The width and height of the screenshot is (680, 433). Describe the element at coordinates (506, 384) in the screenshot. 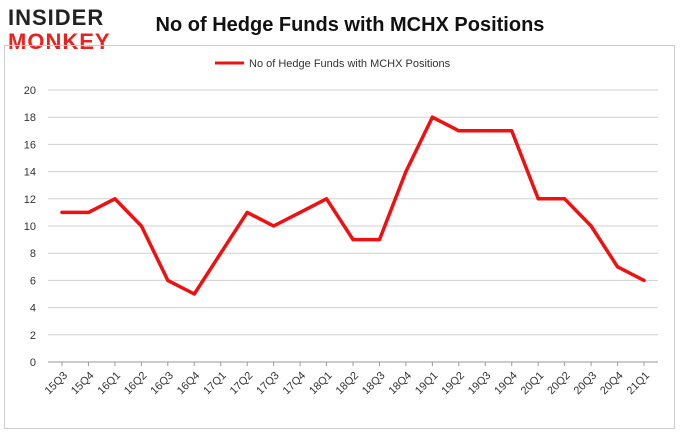

I see `x-tick-label: 19Q4` at that location.